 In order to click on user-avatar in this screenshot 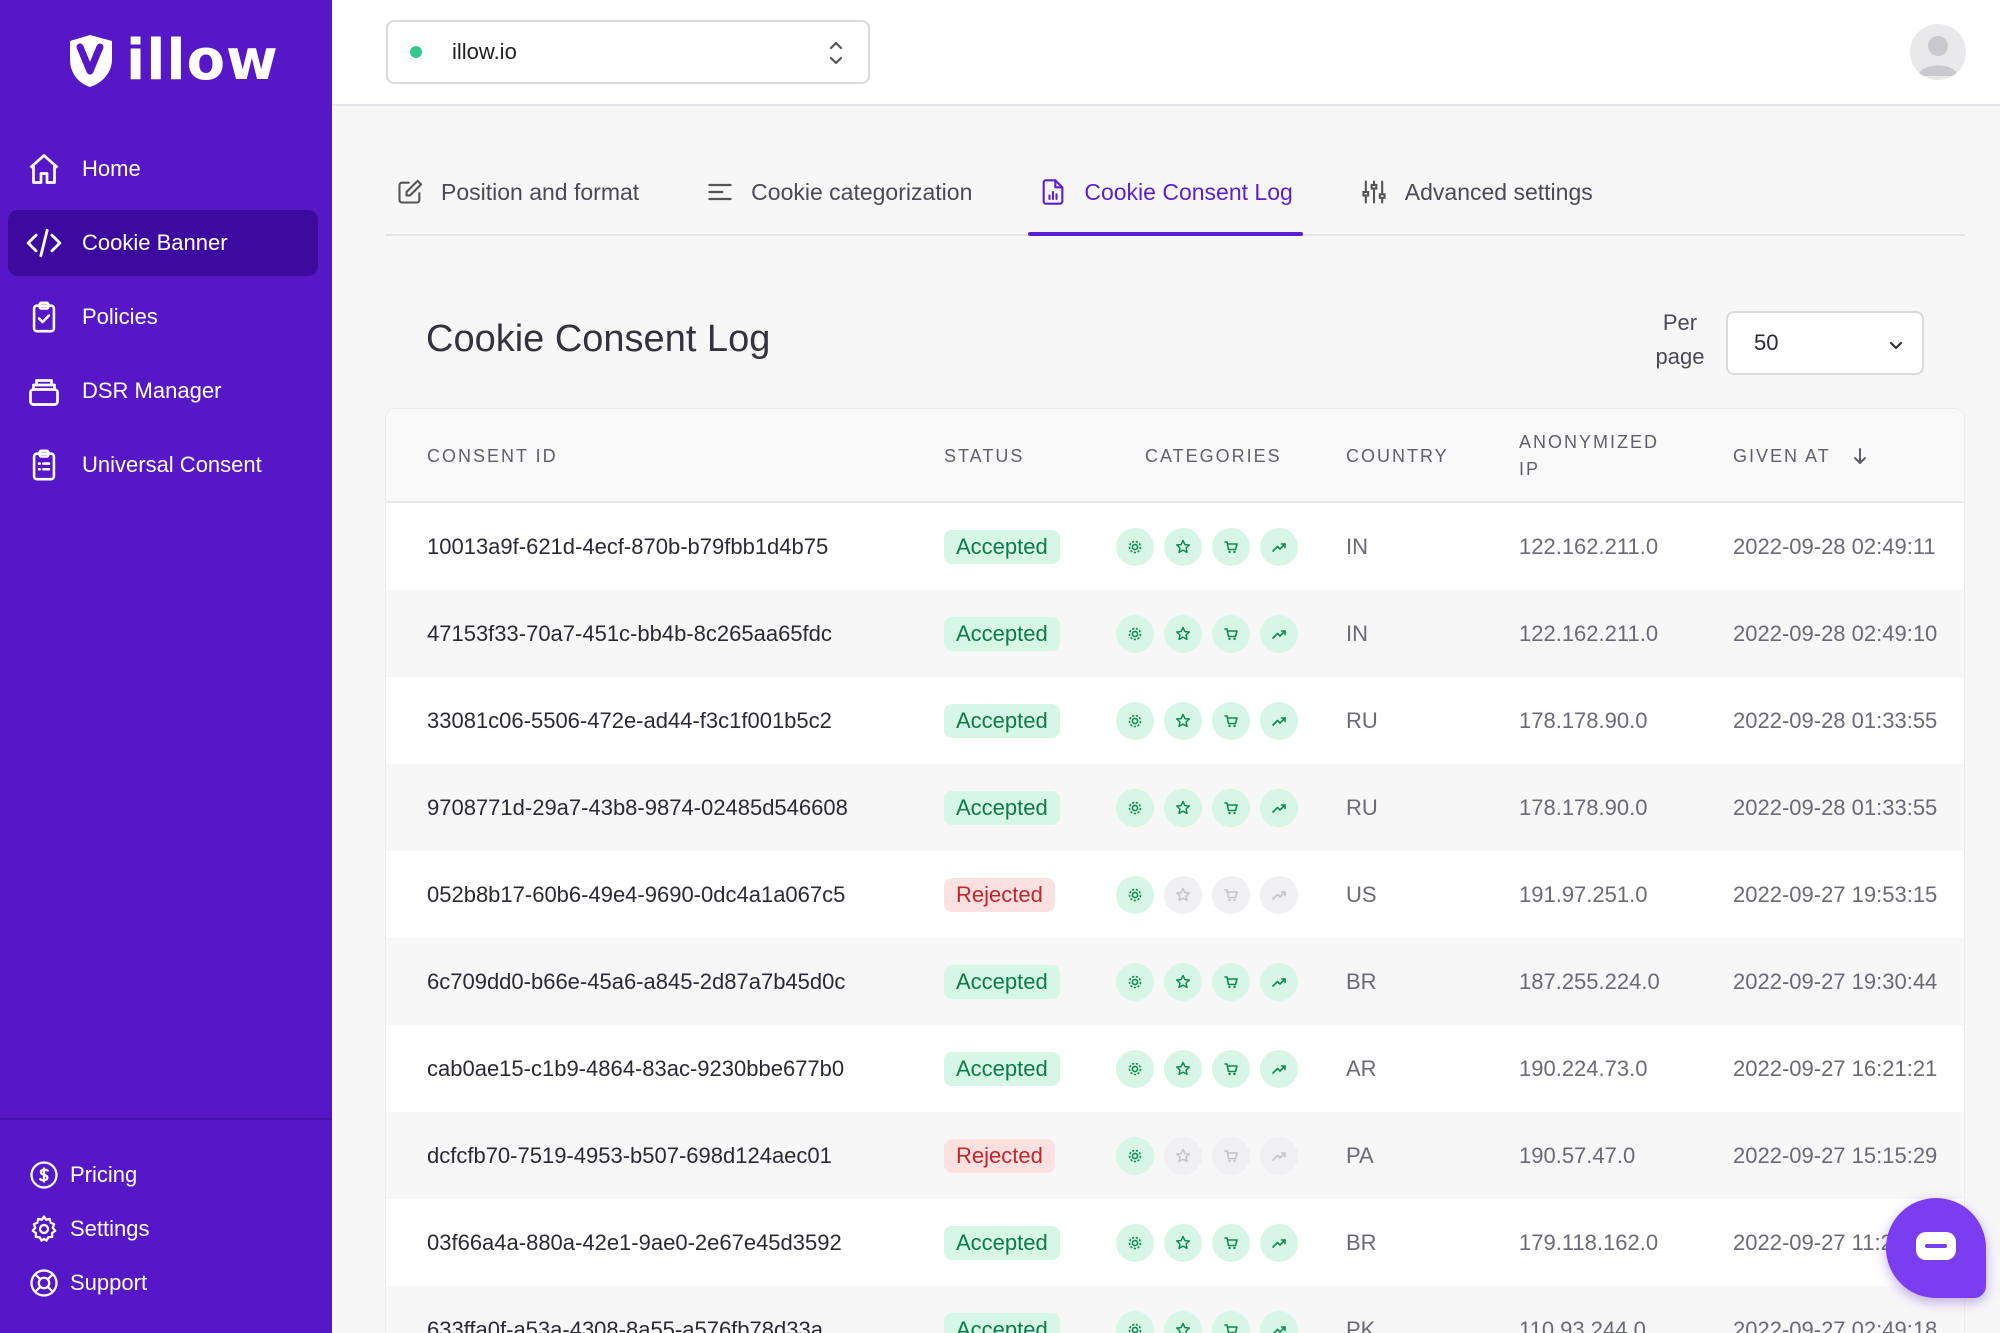, I will do `click(1938, 52)`.